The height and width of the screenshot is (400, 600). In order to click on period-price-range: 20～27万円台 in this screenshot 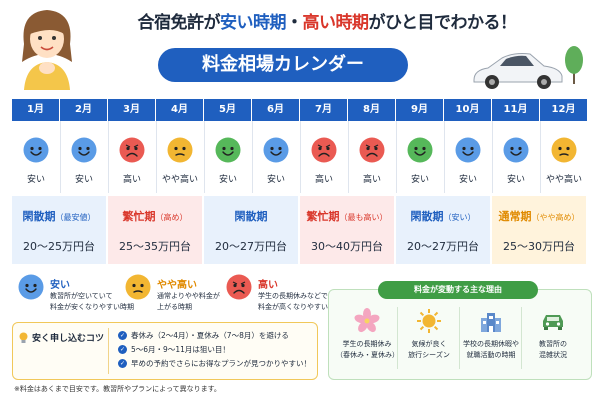, I will do `click(443, 246)`.